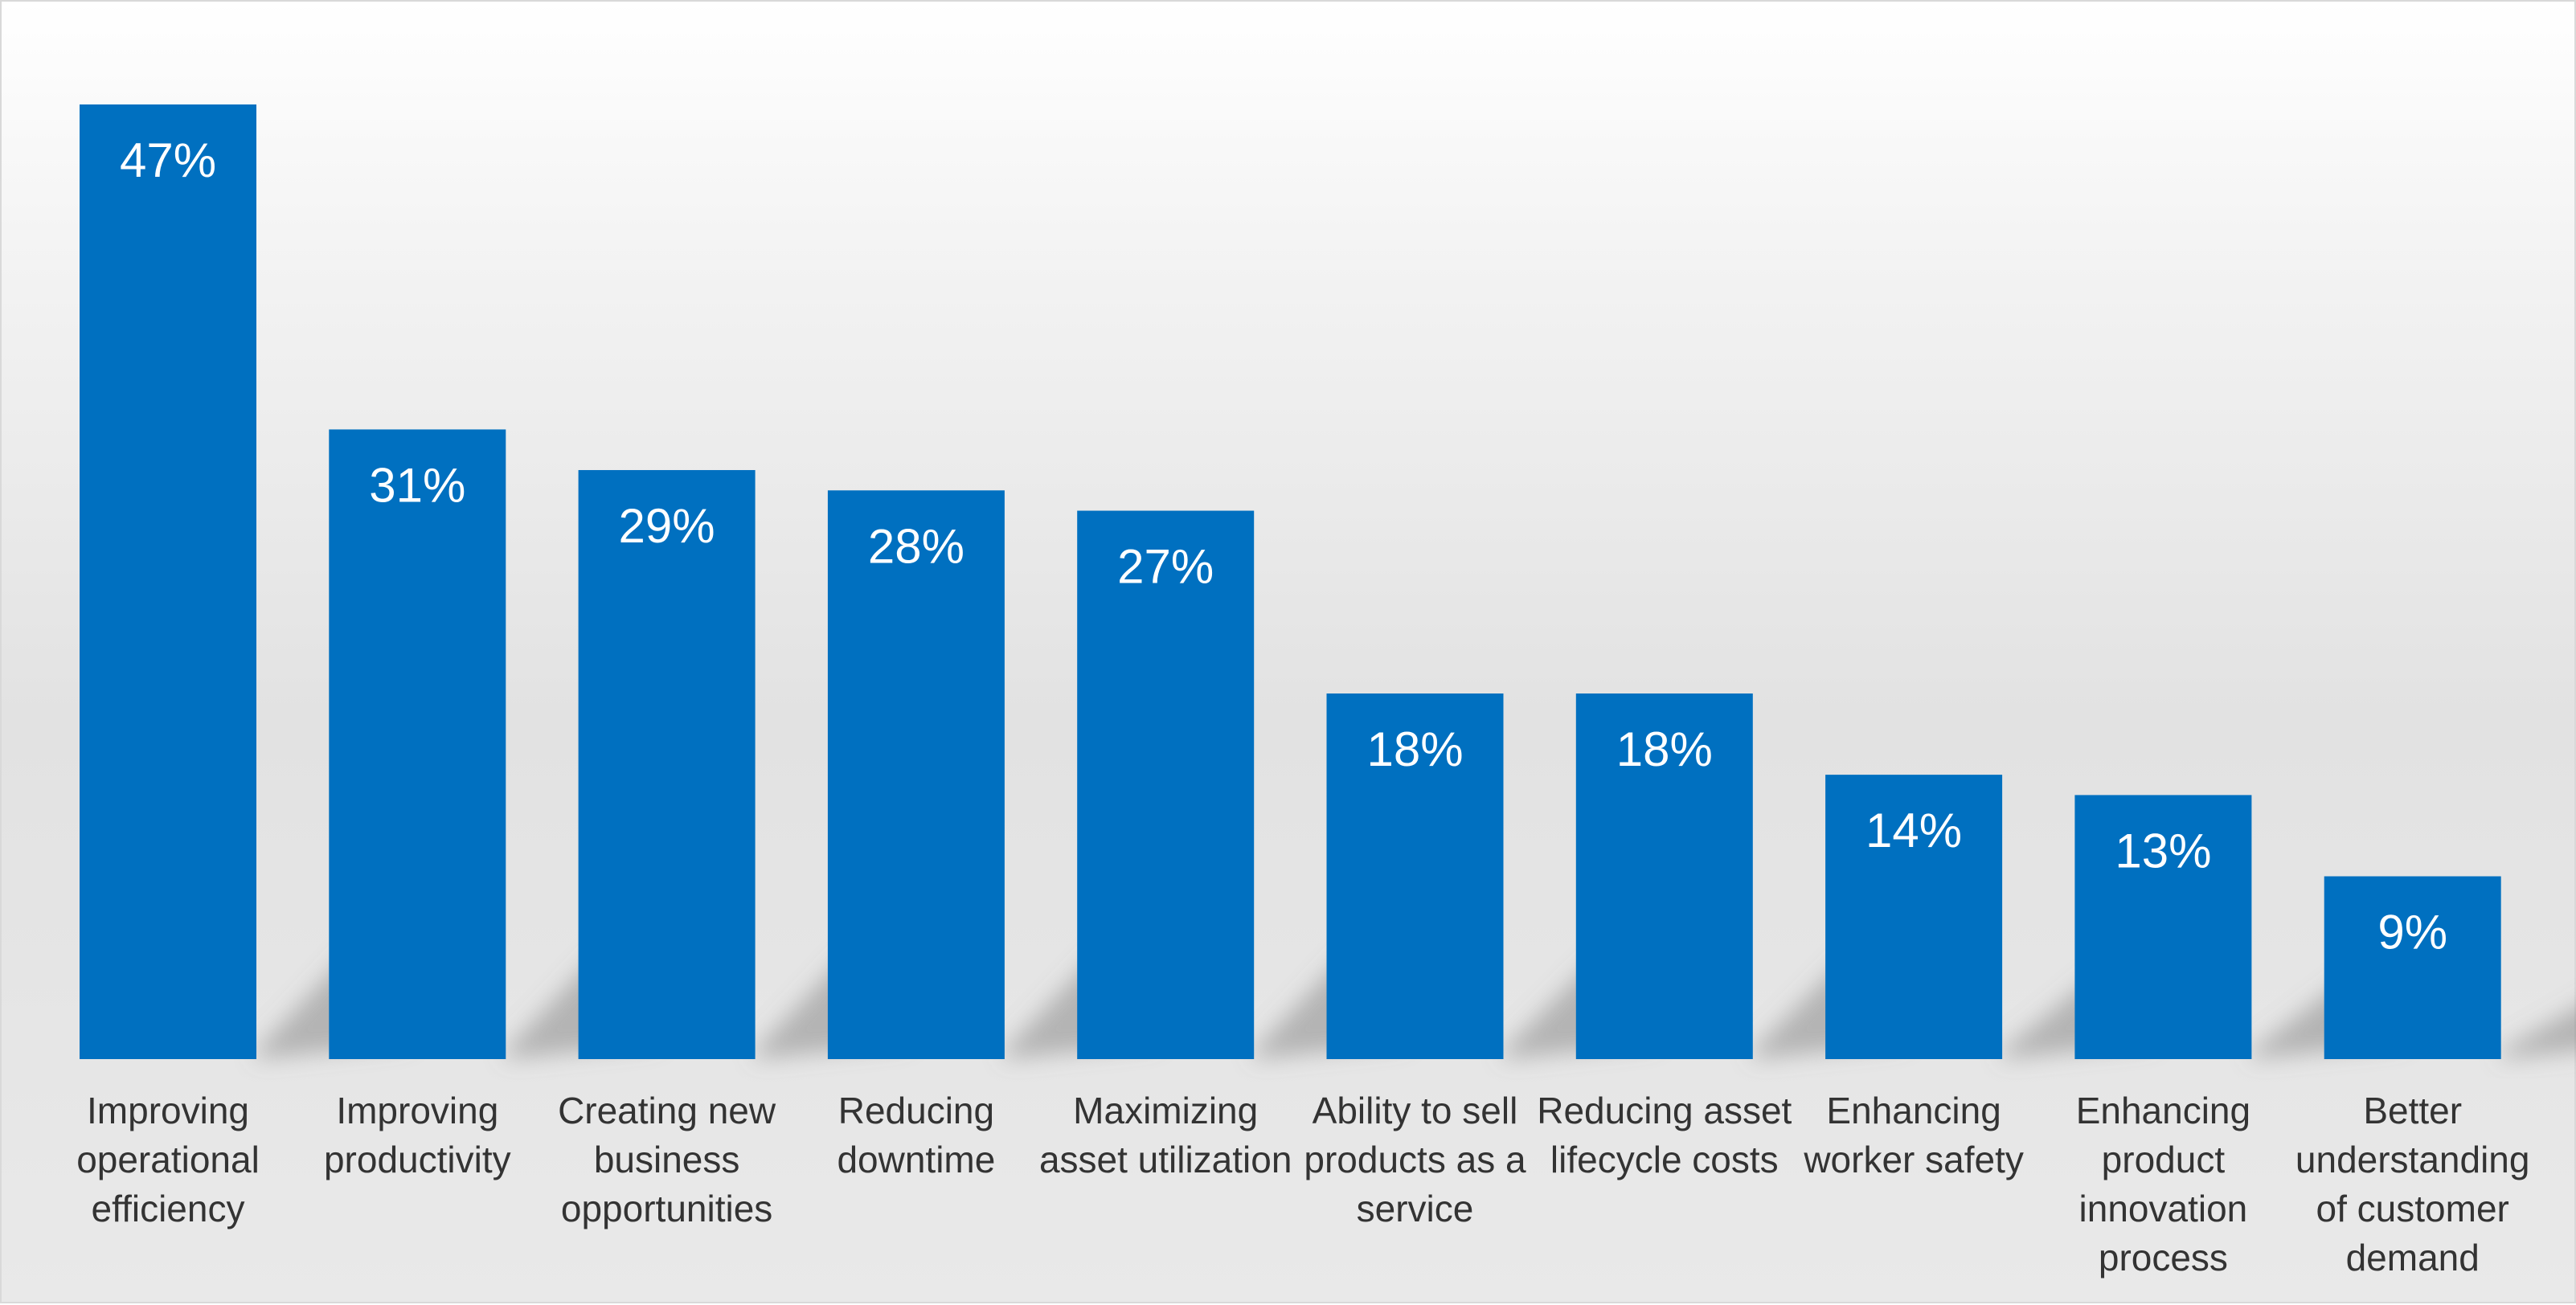 This screenshot has height=1305, width=2576. I want to click on category-label: Enhancing worker safety, so click(1914, 1135).